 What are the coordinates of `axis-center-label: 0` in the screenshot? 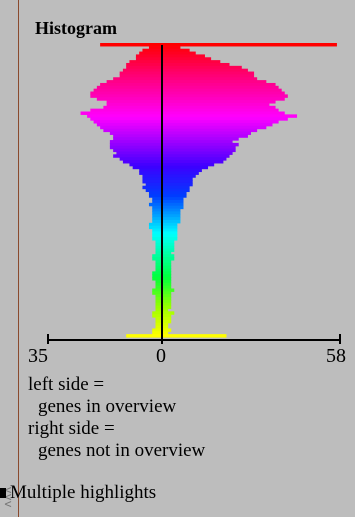 It's located at (161, 356).